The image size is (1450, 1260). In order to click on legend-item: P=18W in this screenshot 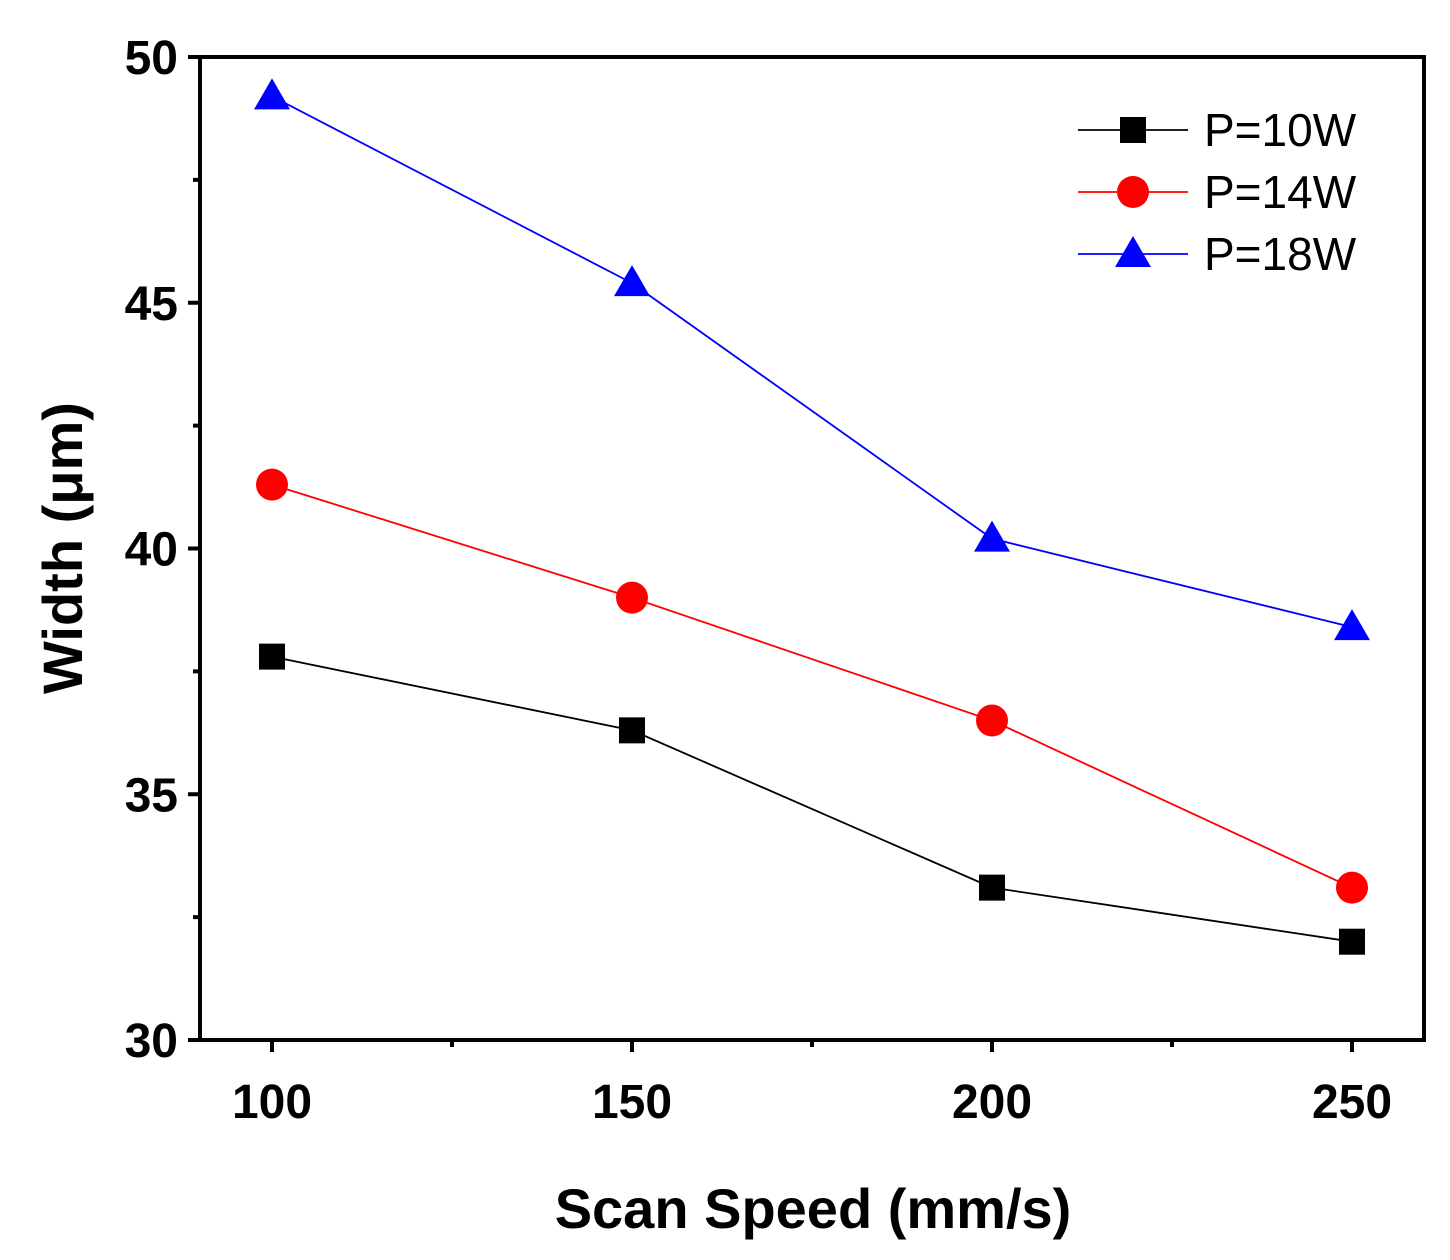, I will do `click(1217, 254)`.